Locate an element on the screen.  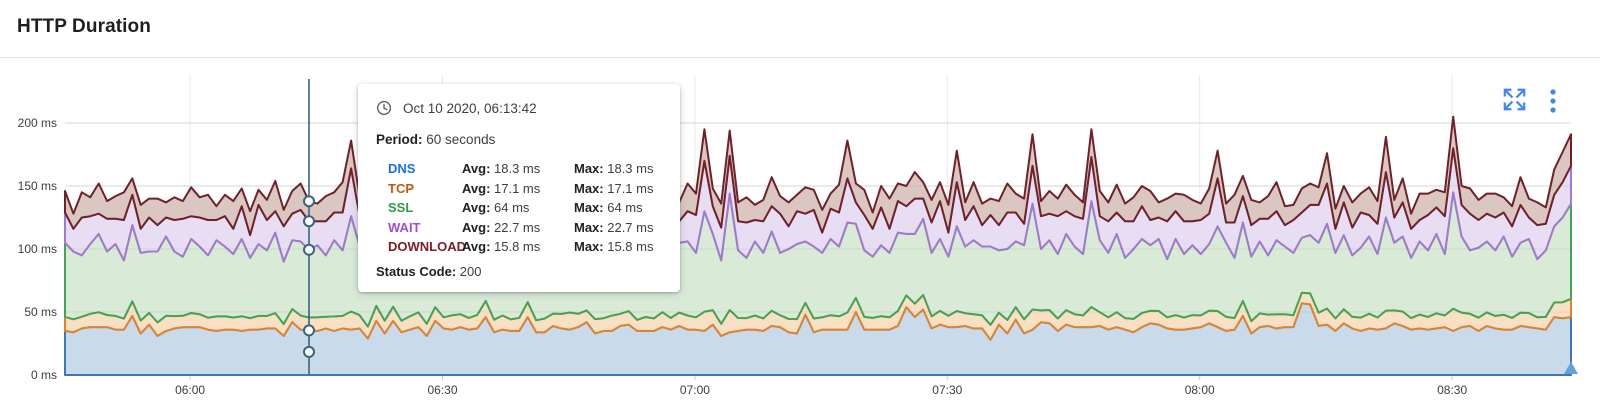
tooltip-header: Oct 10 2020, 06:13:42 is located at coordinates (520, 108).